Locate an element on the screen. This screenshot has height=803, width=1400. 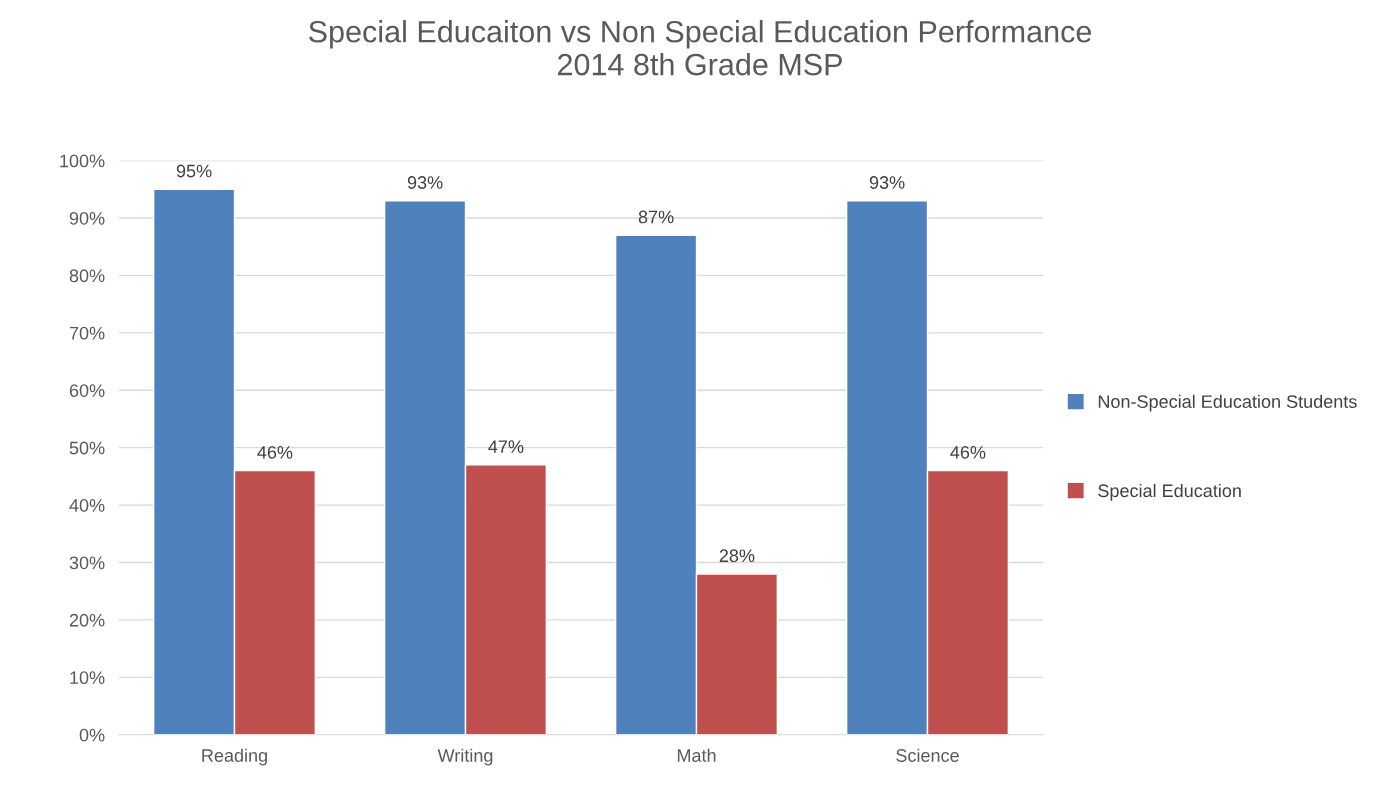
y-tick-label: 40% is located at coordinates (87, 505).